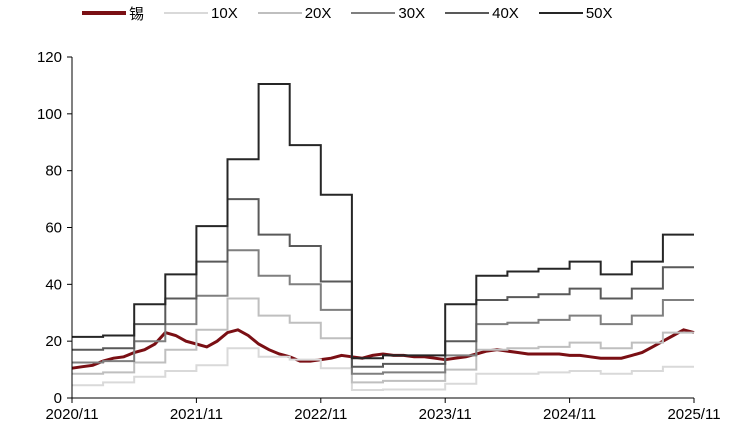 This screenshot has height=444, width=737. I want to click on x-tick-label: 2022/11, so click(320, 414).